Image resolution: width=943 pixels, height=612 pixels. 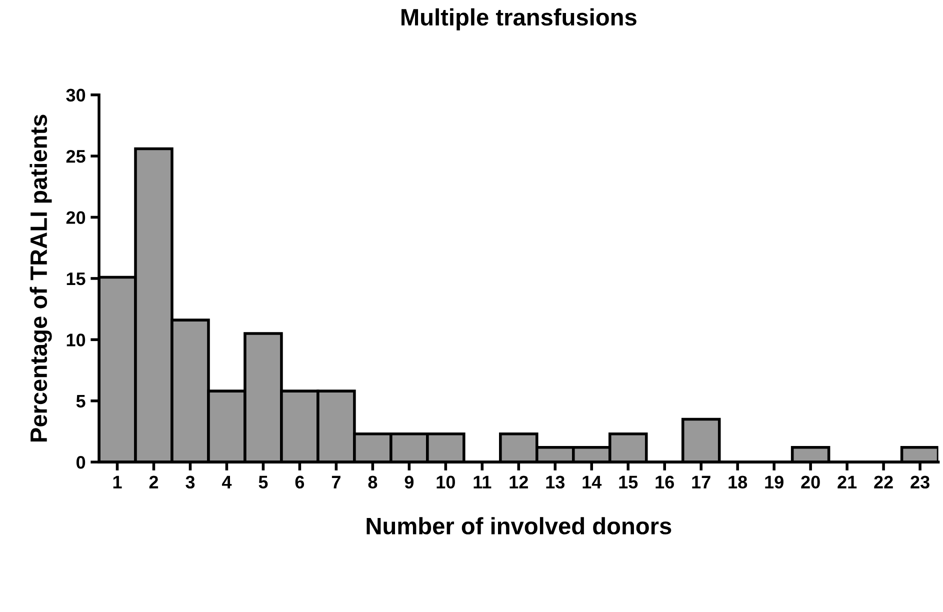 I want to click on y-axis-title: Percentage of TRALI patients, so click(x=41, y=278).